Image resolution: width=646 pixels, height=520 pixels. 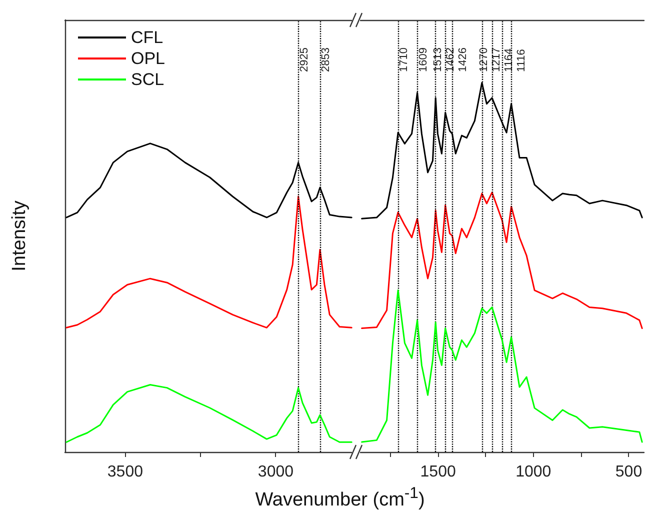 I want to click on ref-line-label: 2853, so click(x=326, y=60).